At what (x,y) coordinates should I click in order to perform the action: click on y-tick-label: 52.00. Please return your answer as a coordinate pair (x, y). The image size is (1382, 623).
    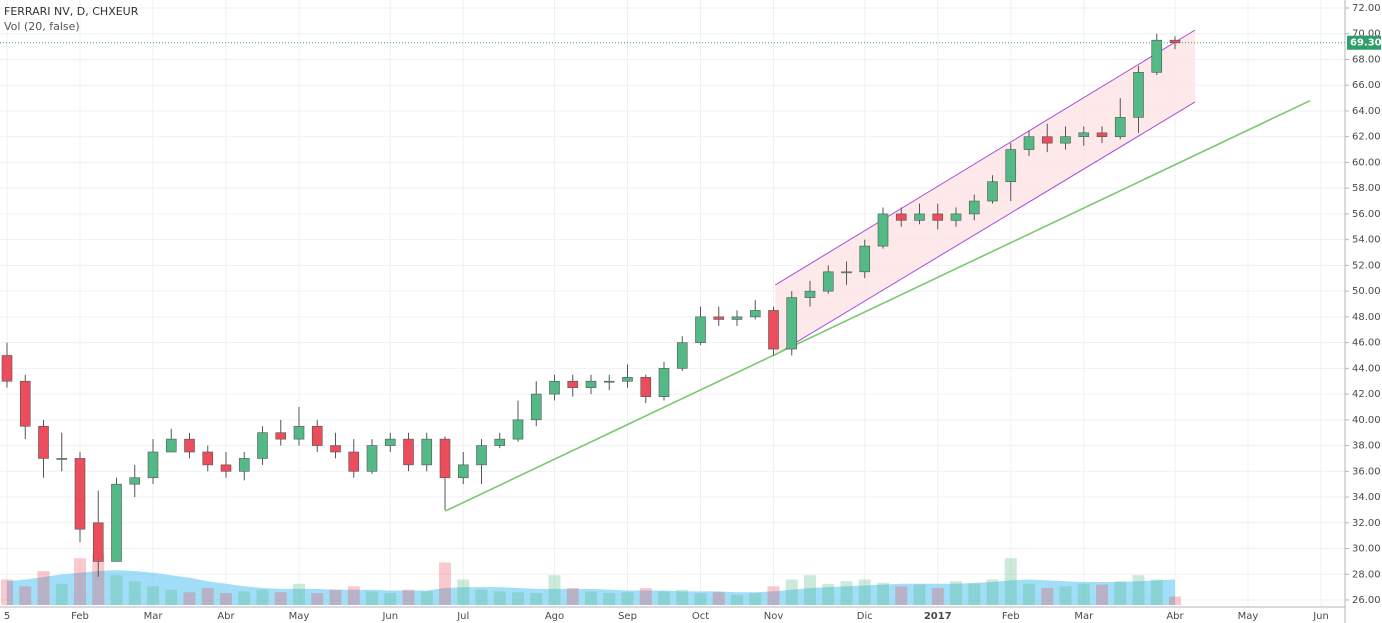
    Looking at the image, I should click on (1366, 265).